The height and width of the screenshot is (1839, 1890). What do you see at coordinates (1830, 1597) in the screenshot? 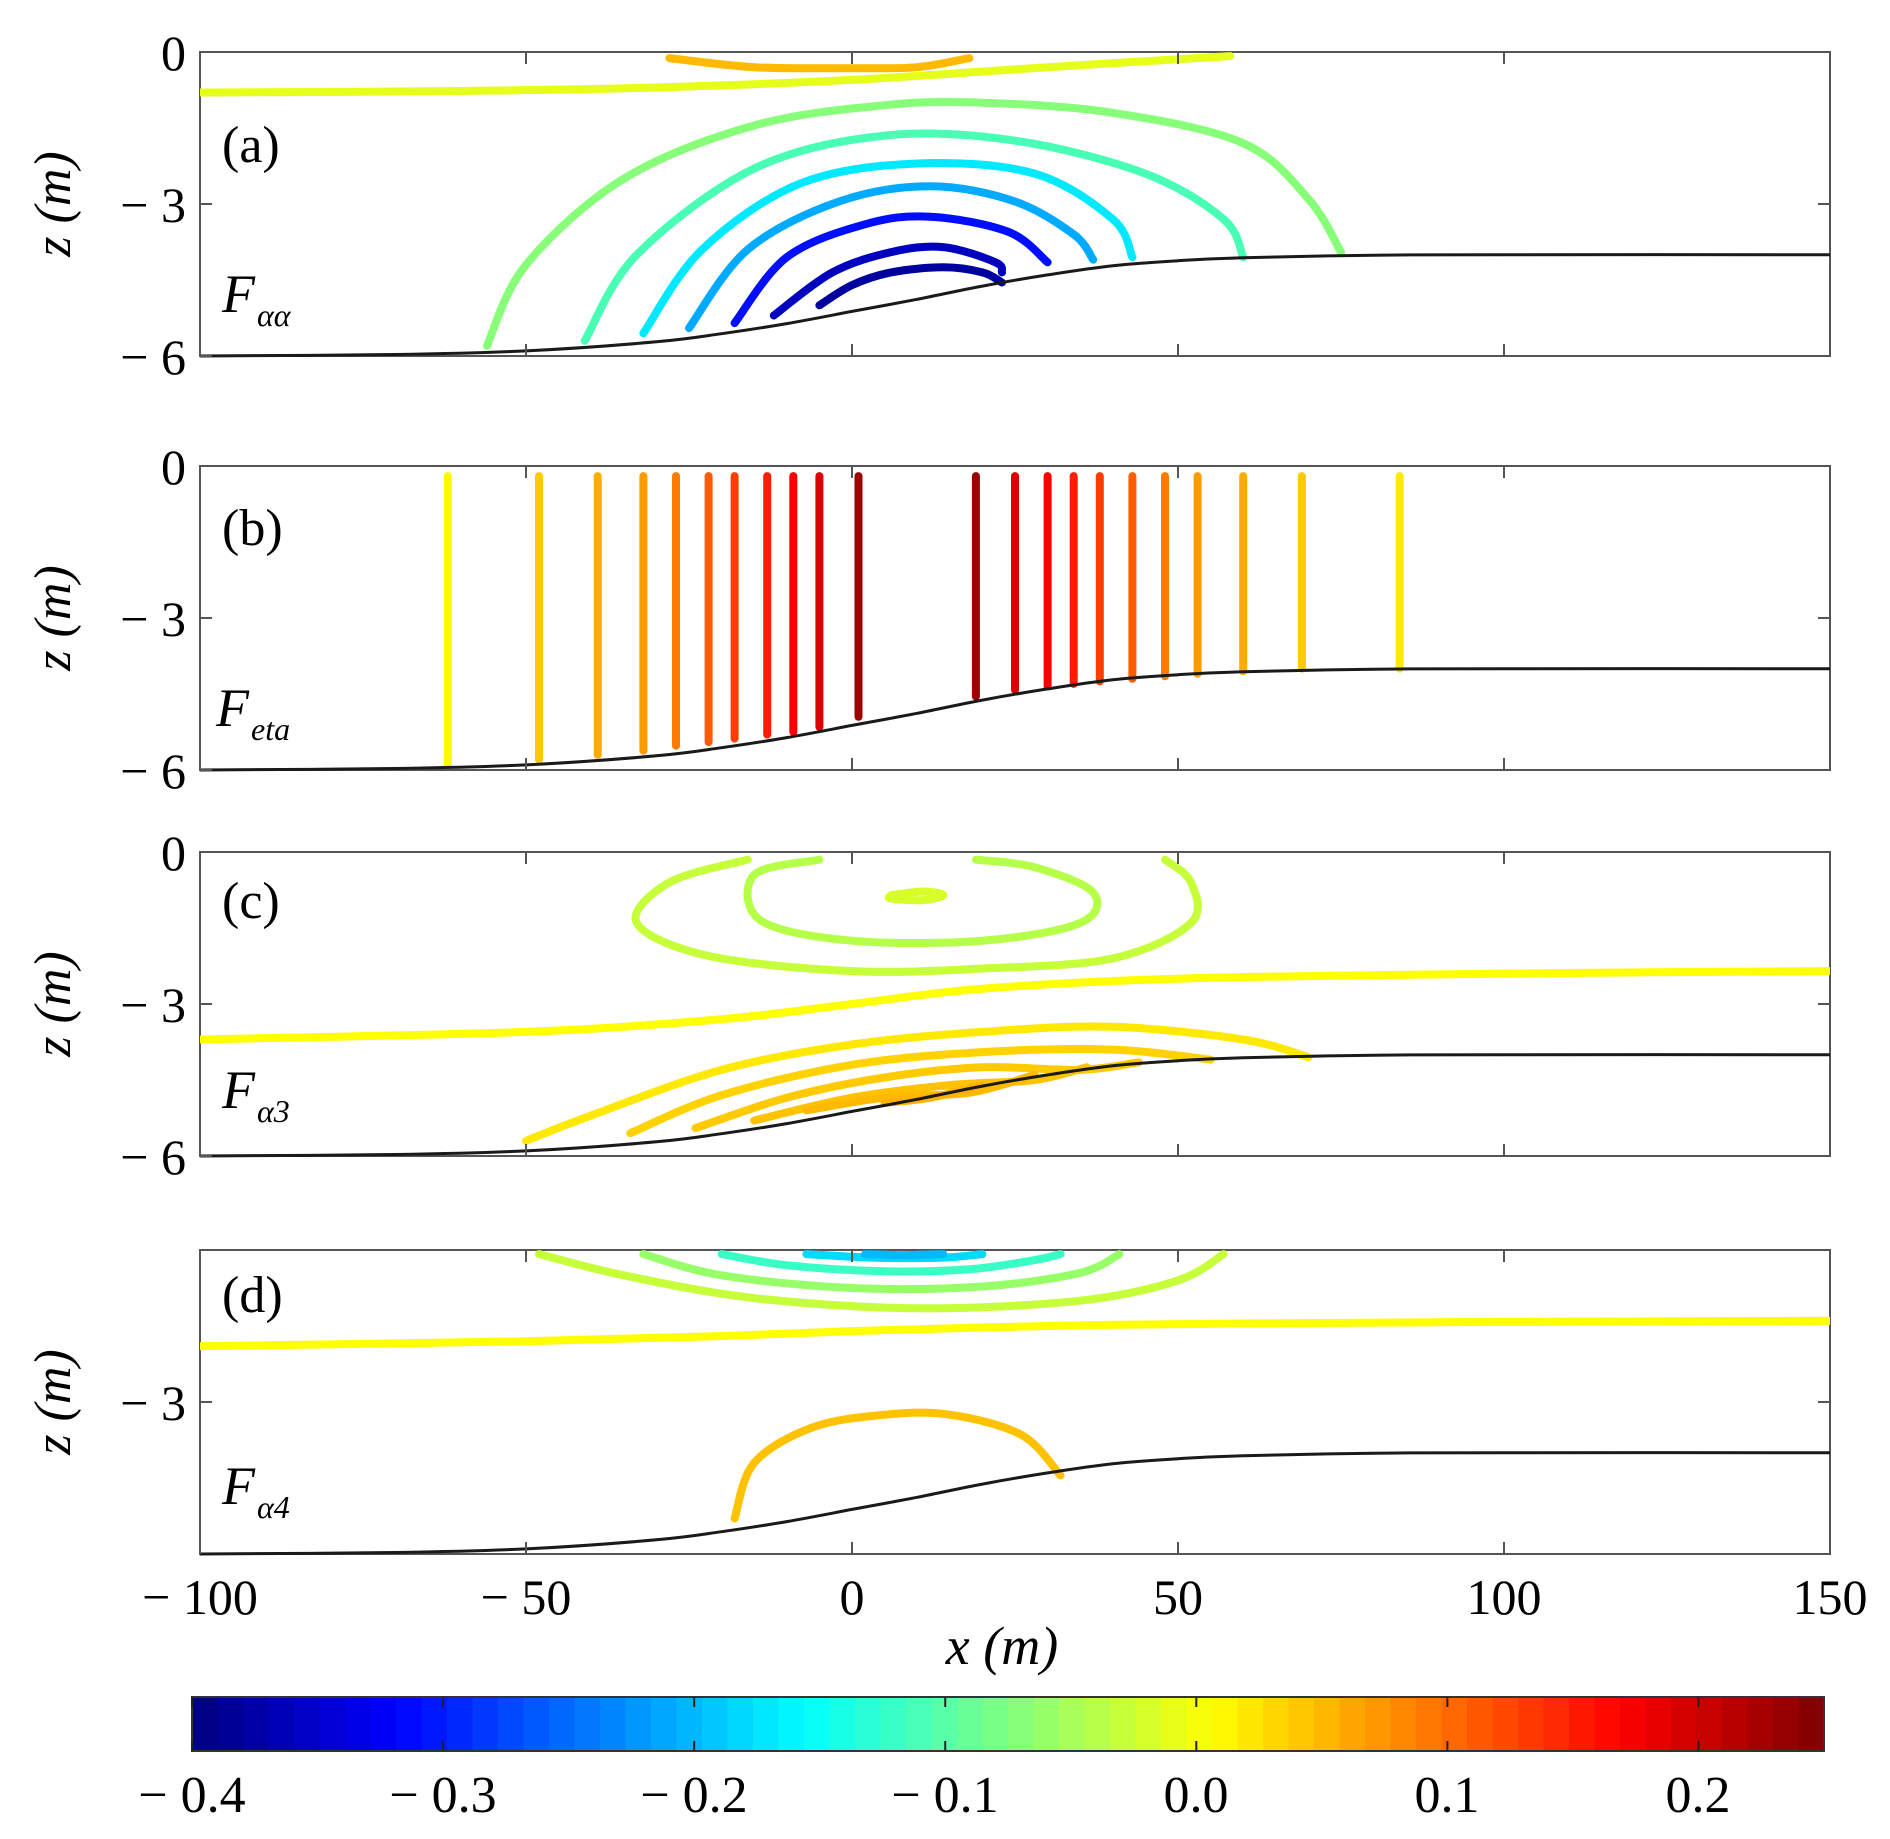
I see `x-tick-label: 150` at bounding box center [1830, 1597].